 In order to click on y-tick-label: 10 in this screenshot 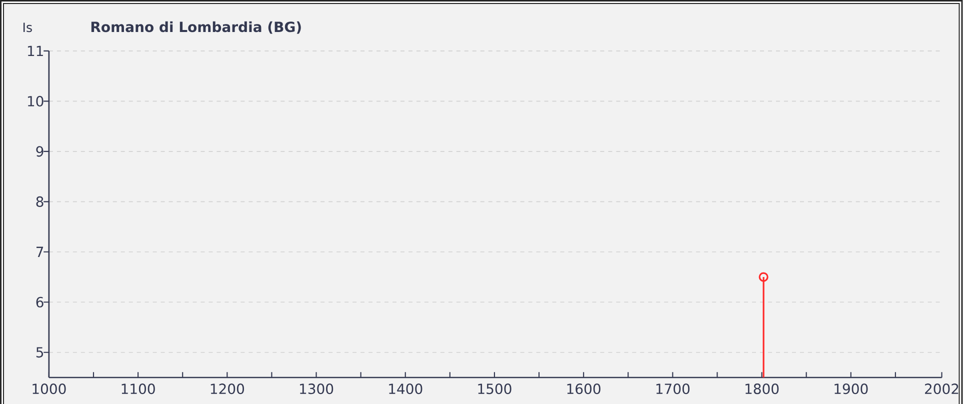, I will do `click(36, 101)`.